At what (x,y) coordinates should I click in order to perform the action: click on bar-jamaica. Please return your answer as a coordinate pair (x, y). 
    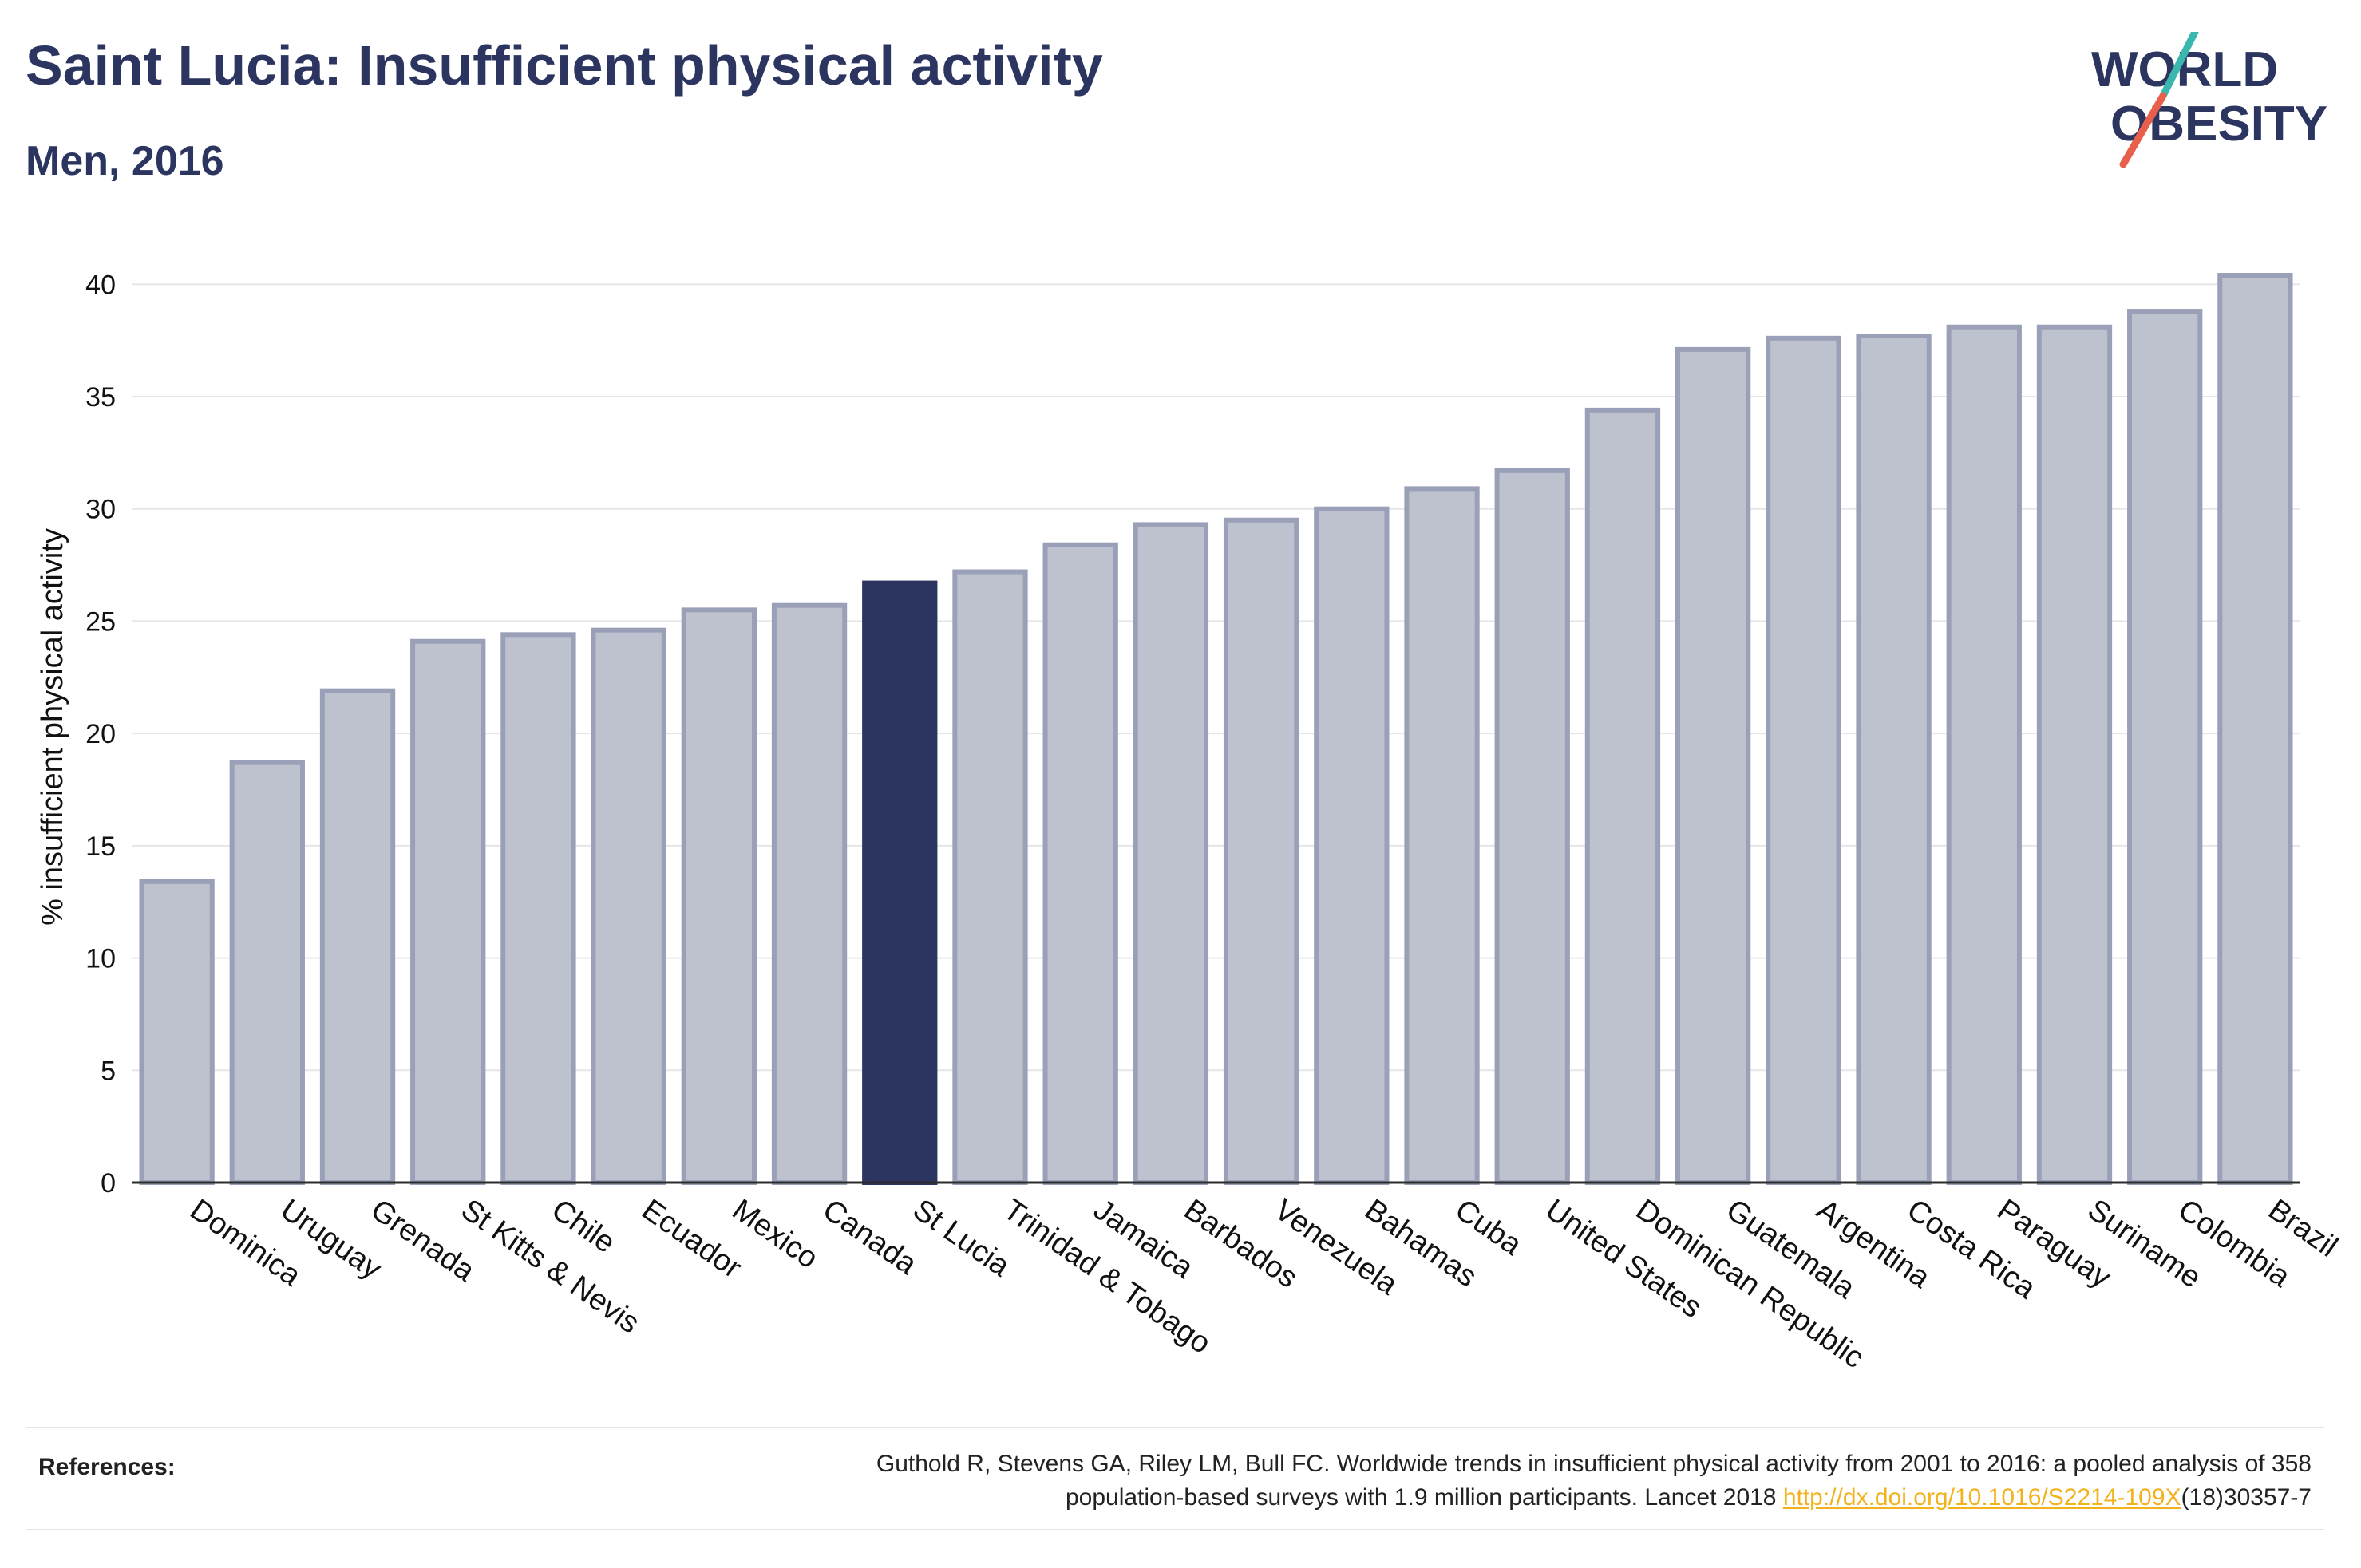
    Looking at the image, I should click on (1080, 863).